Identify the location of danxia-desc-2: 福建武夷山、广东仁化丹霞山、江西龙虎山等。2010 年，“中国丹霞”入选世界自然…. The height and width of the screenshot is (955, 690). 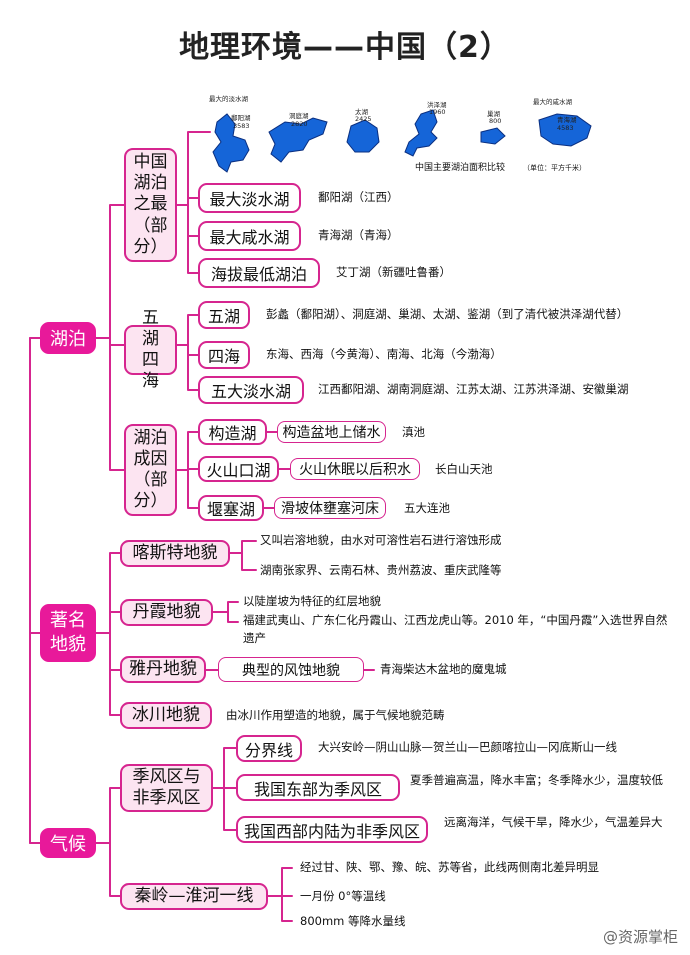
(455, 629).